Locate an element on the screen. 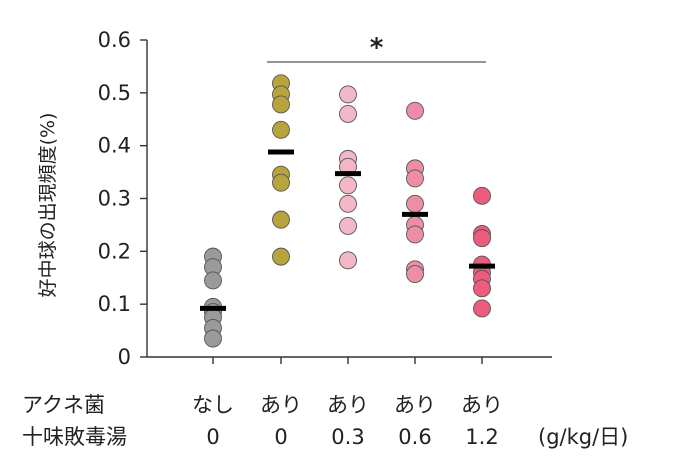  y-axis: 0 0.1 0.2 0.3 0.4 0.5 0.6 is located at coordinates (123, 198).